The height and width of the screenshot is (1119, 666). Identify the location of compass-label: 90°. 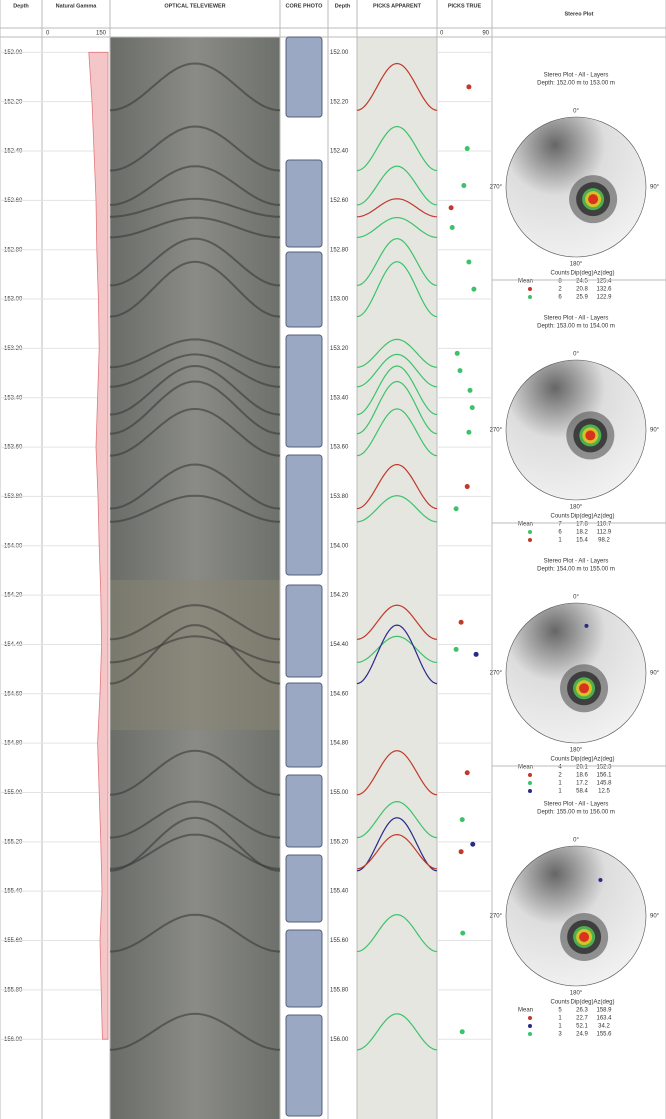
(655, 674).